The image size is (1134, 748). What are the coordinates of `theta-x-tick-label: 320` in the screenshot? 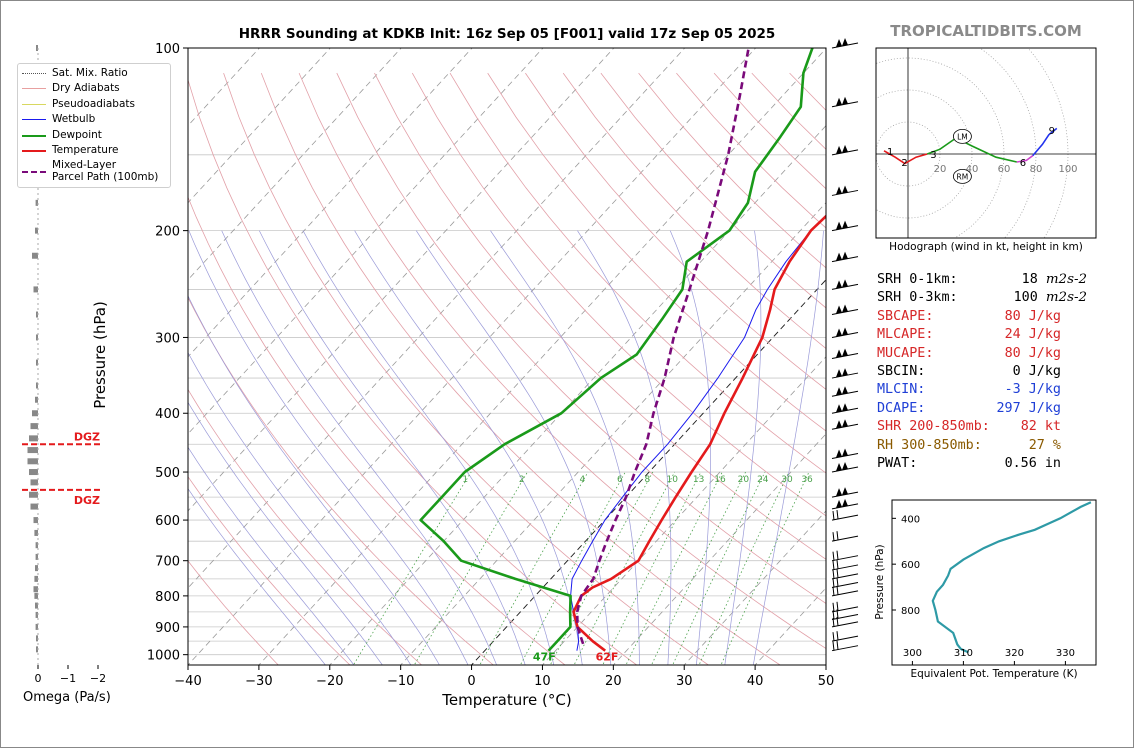 It's located at (1014, 653).